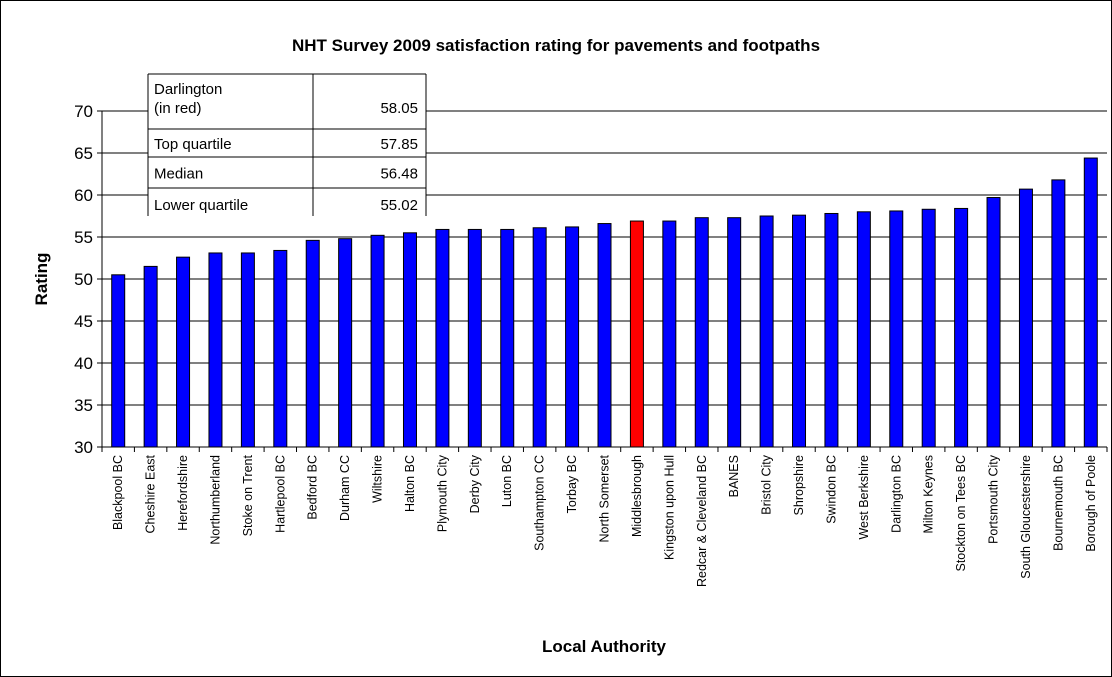 This screenshot has width=1112, height=677. What do you see at coordinates (540, 503) in the screenshot?
I see `x-tick-label: Southampton CC` at bounding box center [540, 503].